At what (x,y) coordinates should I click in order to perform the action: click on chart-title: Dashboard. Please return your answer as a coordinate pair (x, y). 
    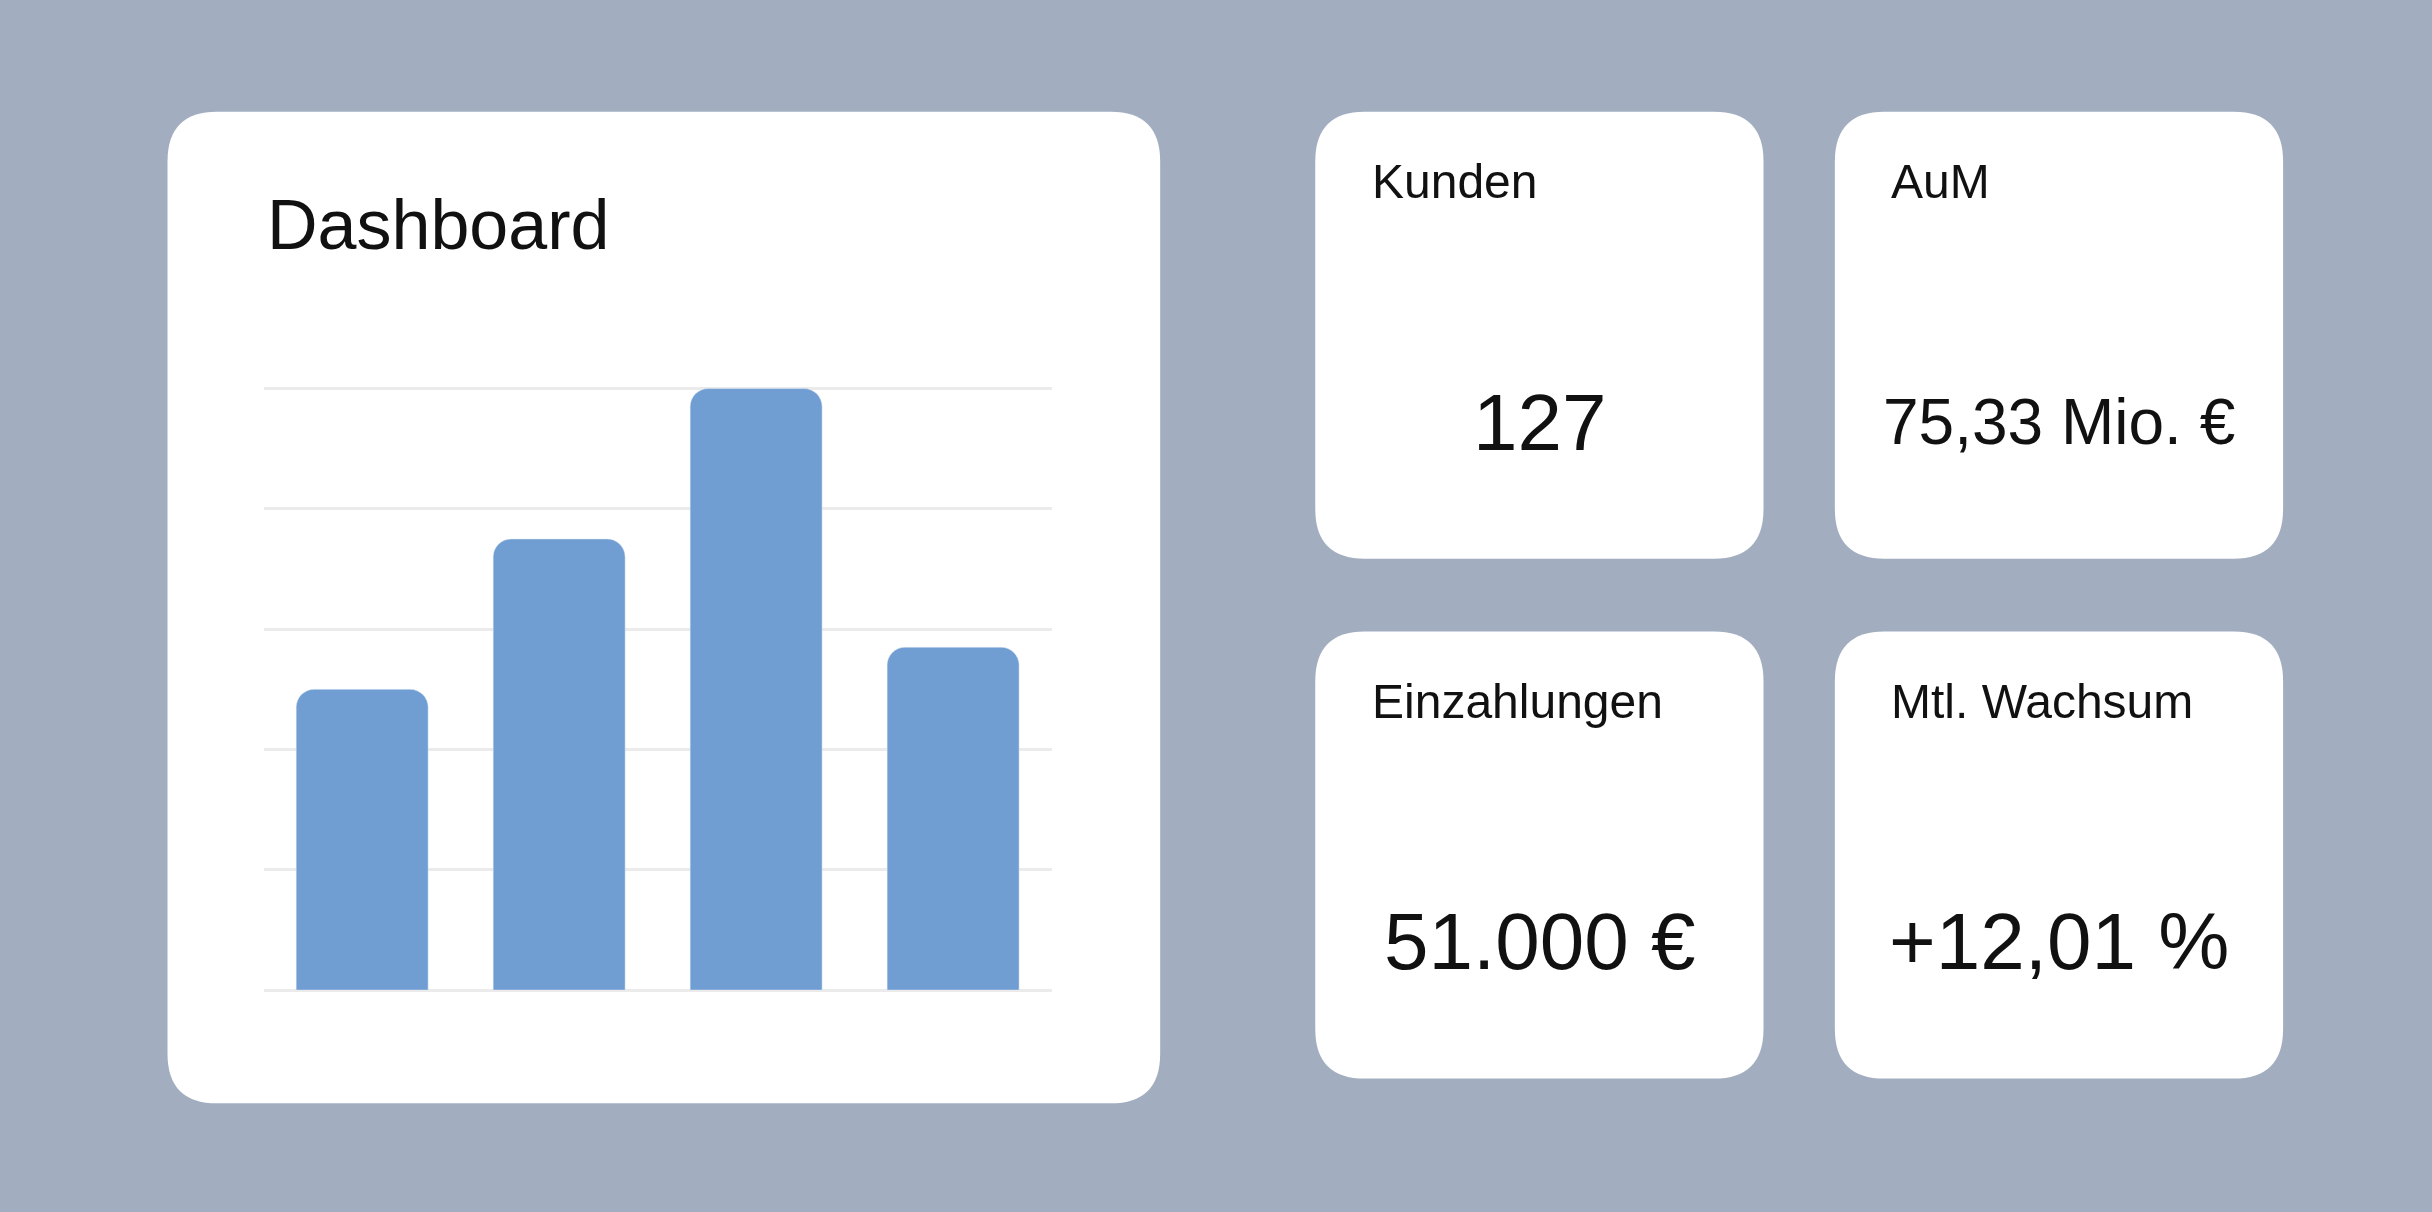
    Looking at the image, I should click on (438, 225).